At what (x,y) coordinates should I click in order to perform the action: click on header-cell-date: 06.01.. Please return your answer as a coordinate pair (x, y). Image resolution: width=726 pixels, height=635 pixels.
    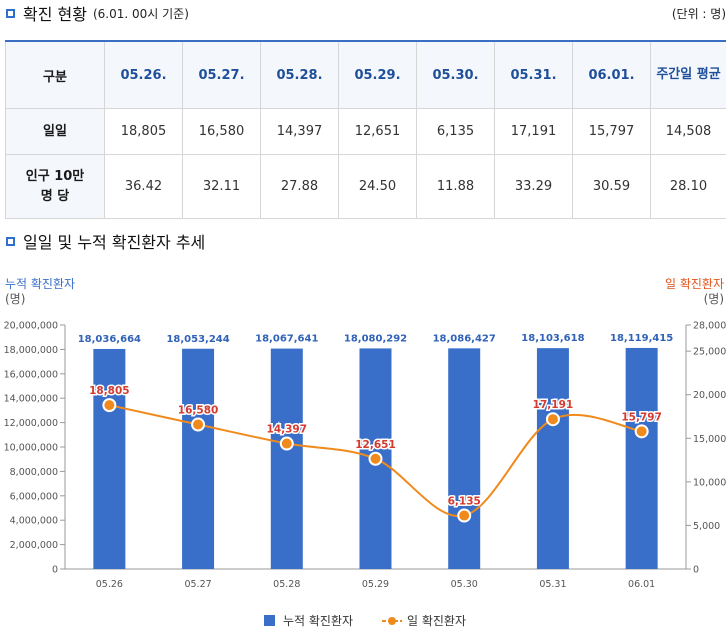
    Looking at the image, I should click on (611, 74).